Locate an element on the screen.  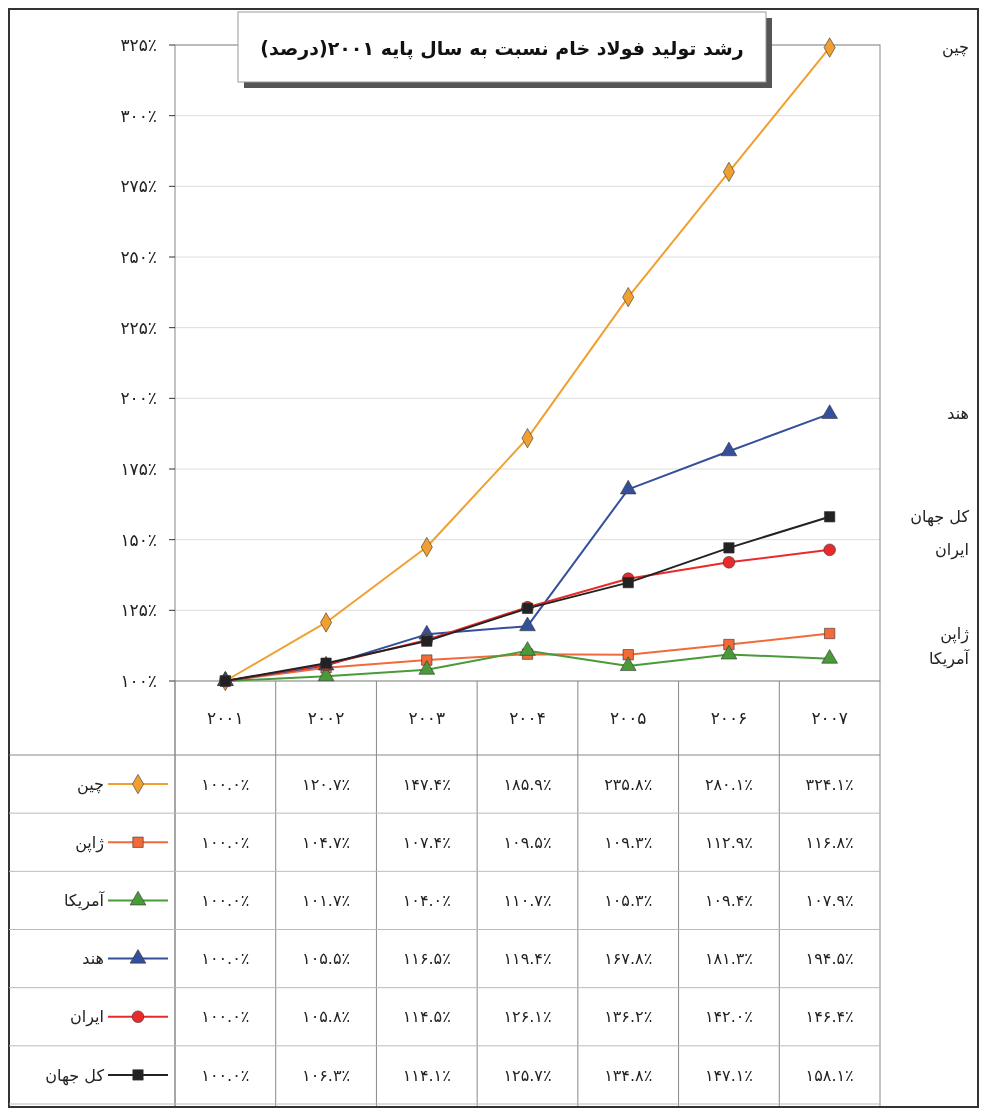
data-label: ۱۰۷.۴٪ is located at coordinates (426, 842).